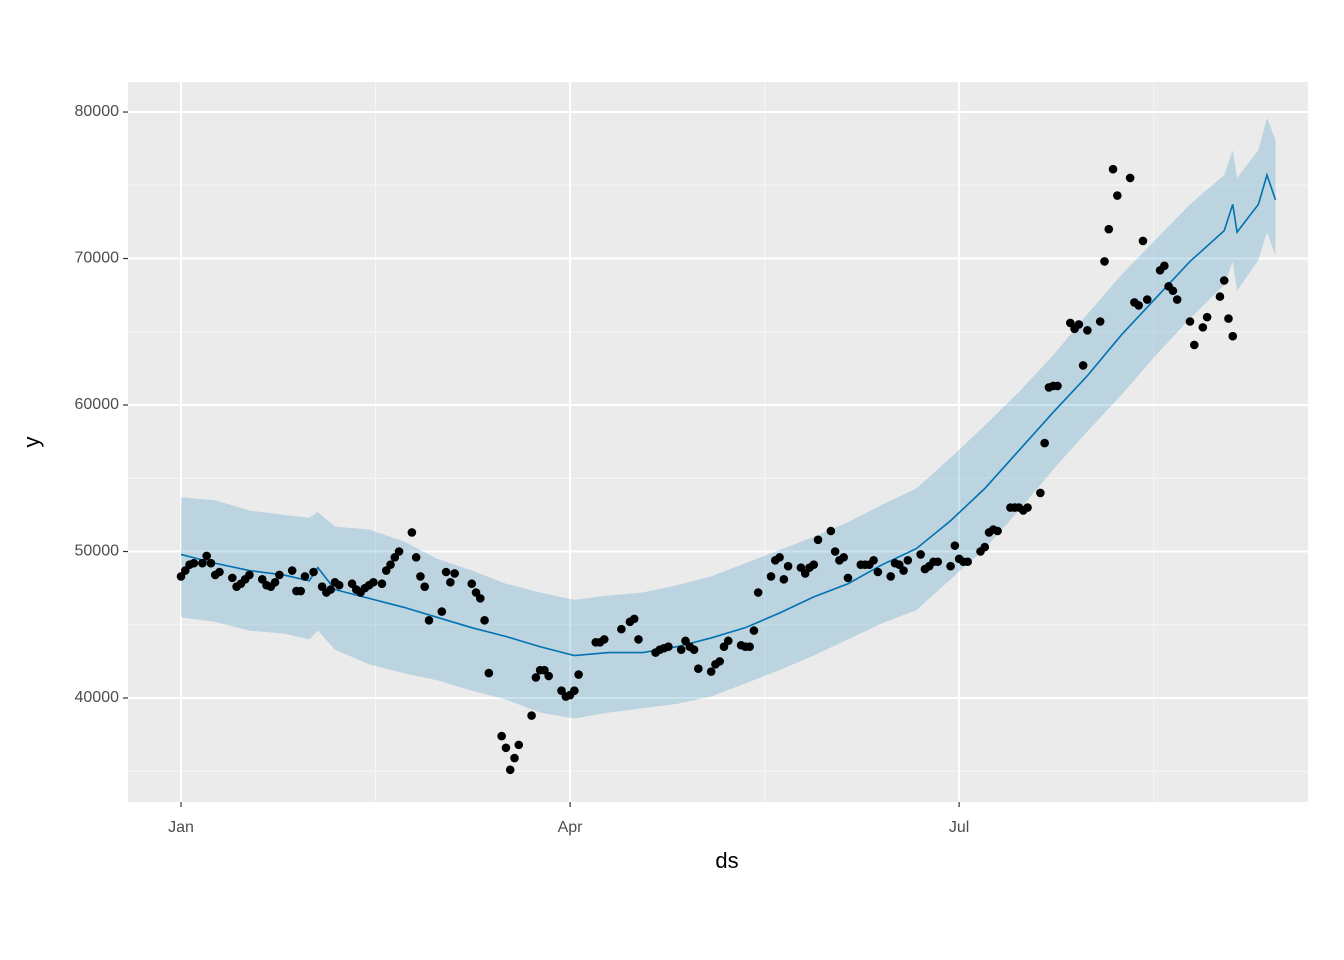 The width and height of the screenshot is (1344, 960). I want to click on x-tick-label: Jul, so click(959, 827).